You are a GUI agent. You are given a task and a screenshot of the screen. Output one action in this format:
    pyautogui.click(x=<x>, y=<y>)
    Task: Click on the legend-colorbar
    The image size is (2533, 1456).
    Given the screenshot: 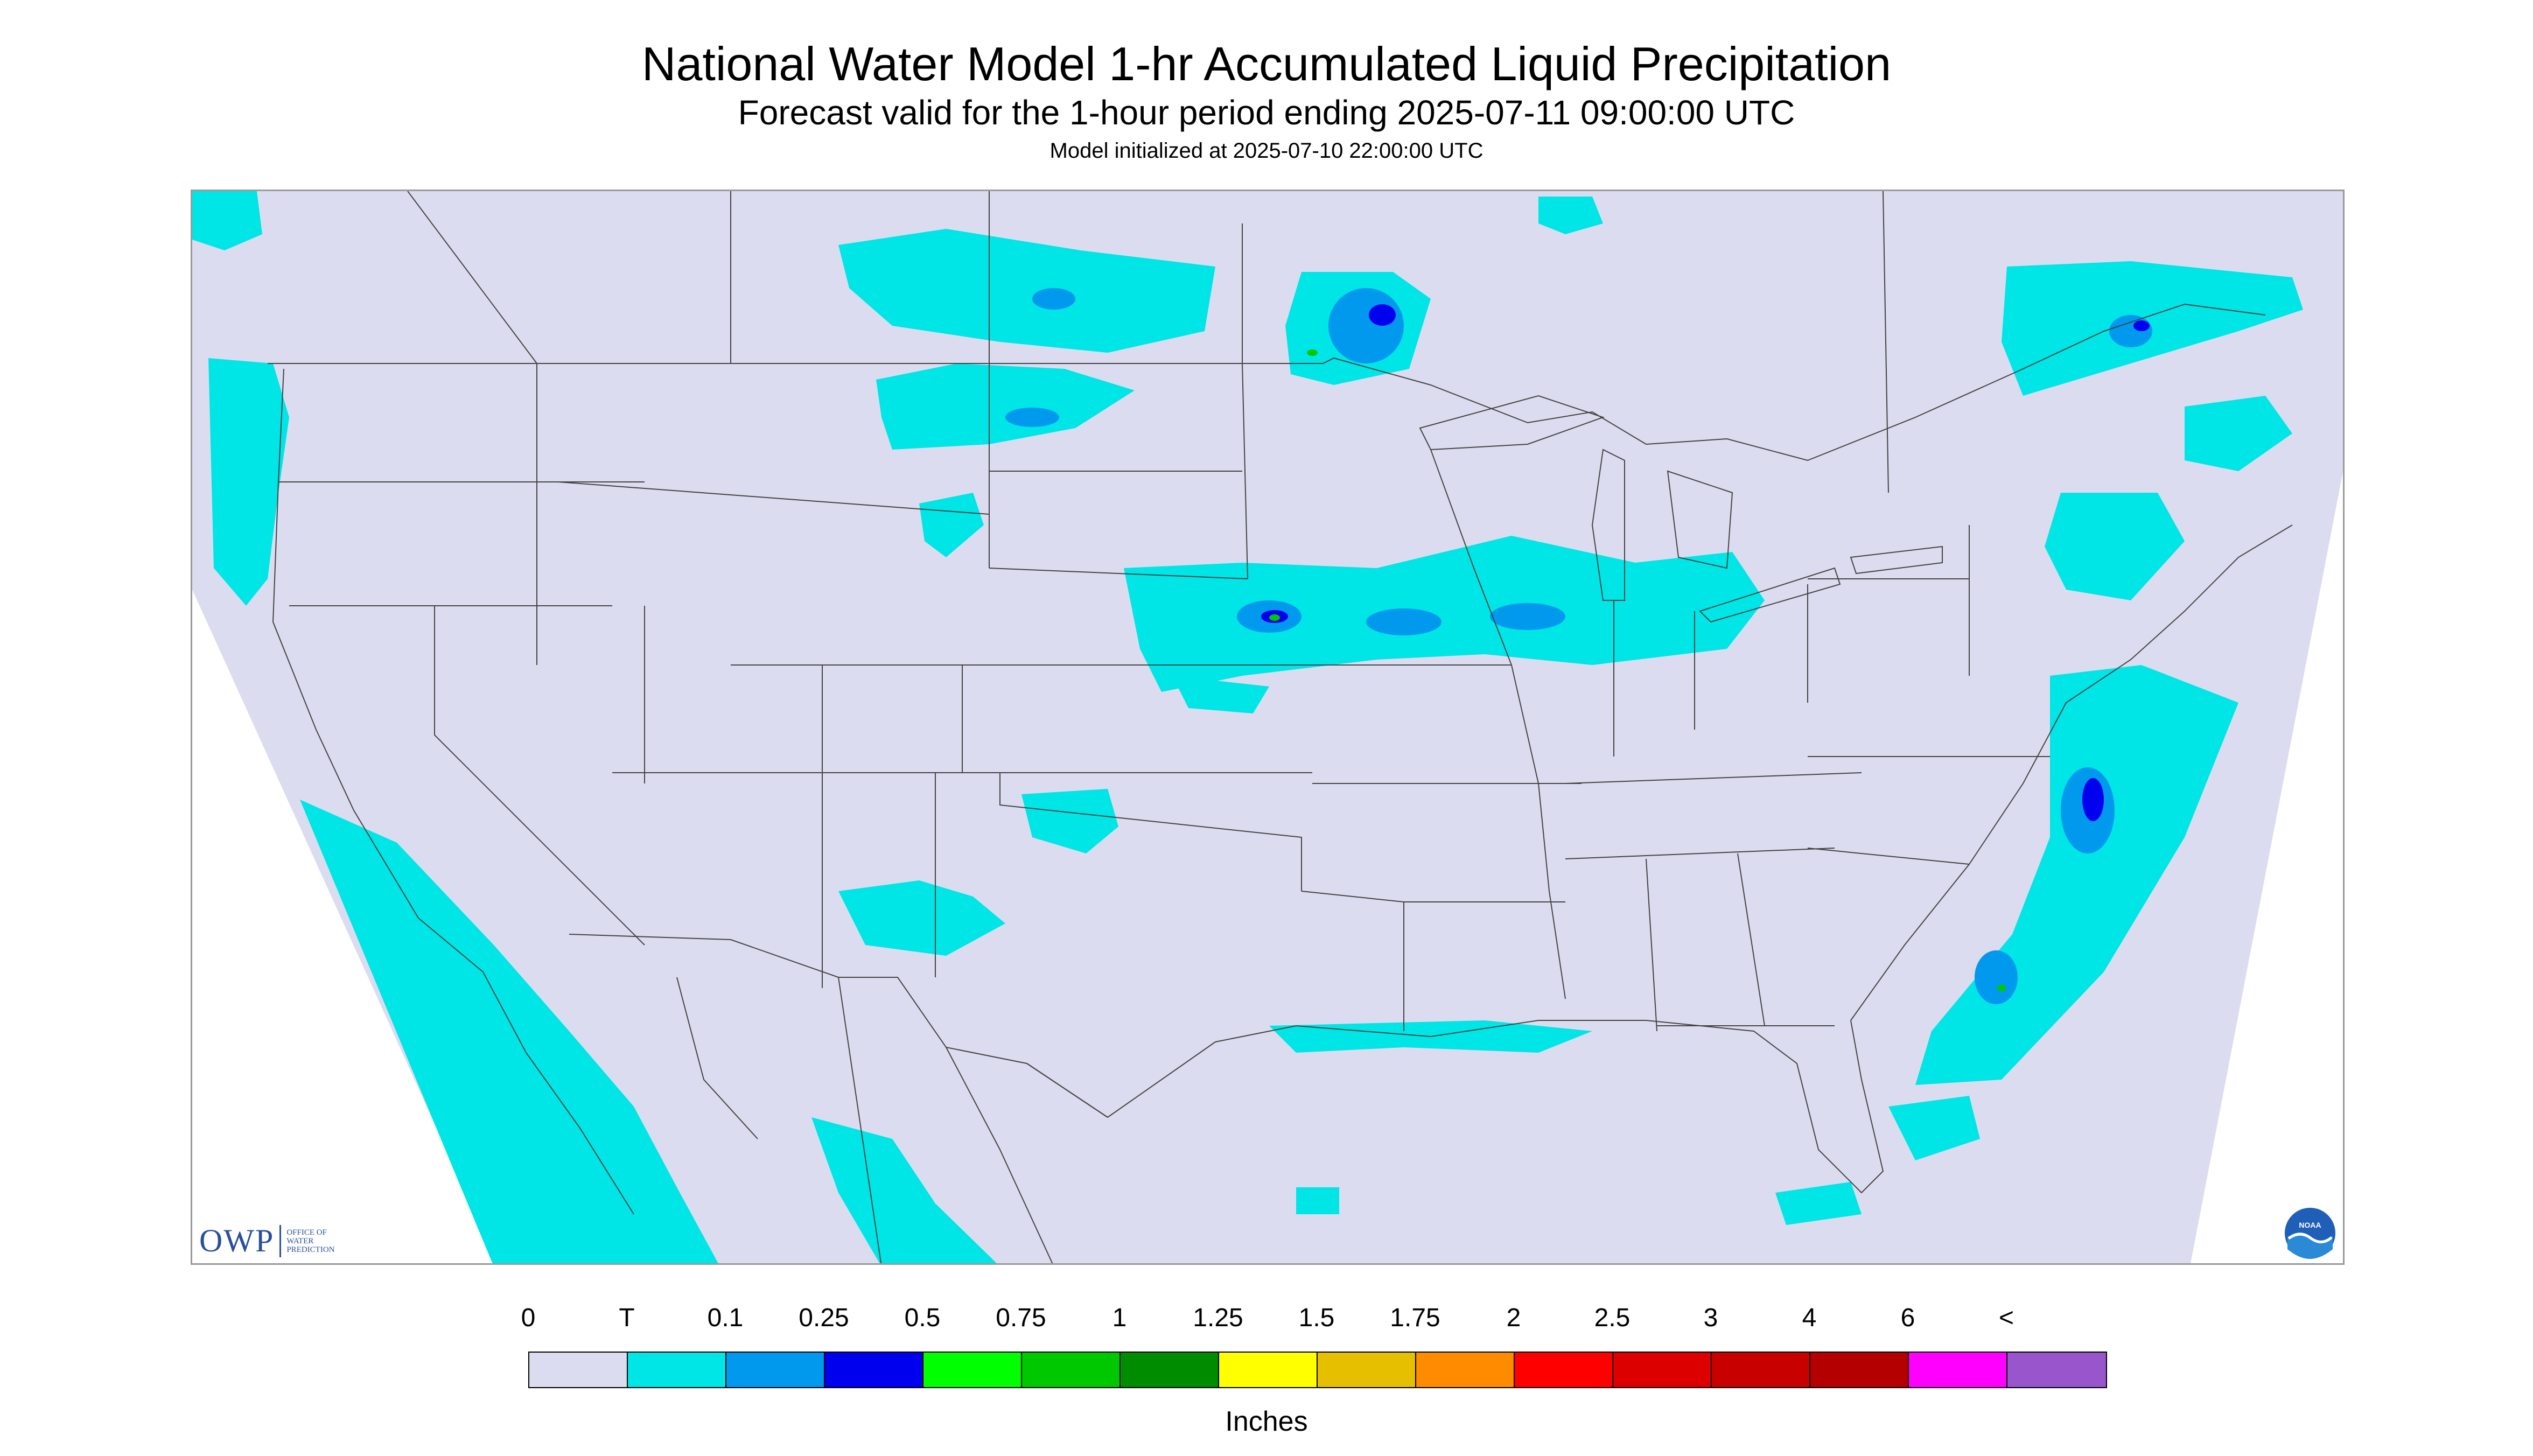 What is the action you would take?
    pyautogui.click(x=1317, y=1370)
    